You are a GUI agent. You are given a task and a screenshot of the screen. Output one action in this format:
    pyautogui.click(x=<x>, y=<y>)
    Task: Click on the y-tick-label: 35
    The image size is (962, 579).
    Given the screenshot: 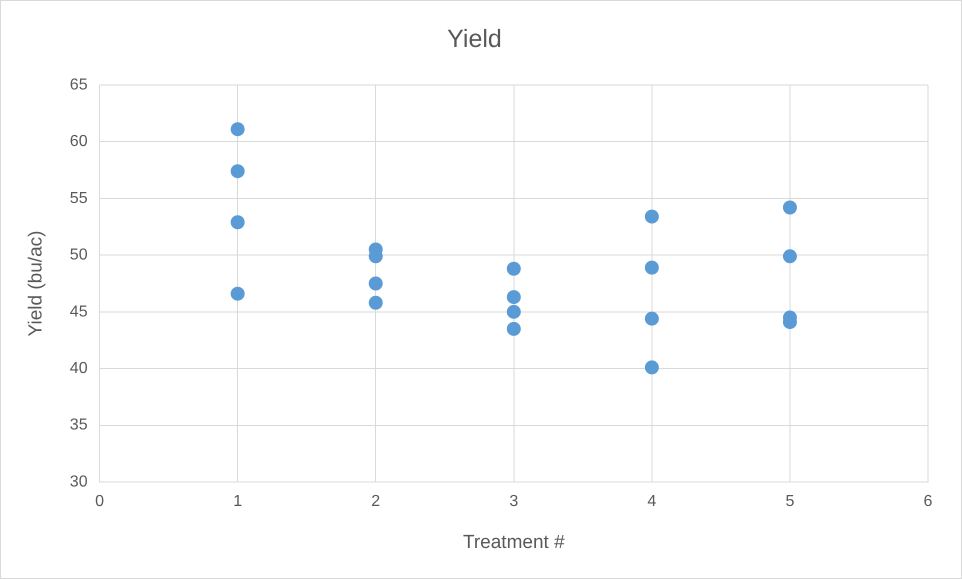 What is the action you would take?
    pyautogui.click(x=79, y=425)
    